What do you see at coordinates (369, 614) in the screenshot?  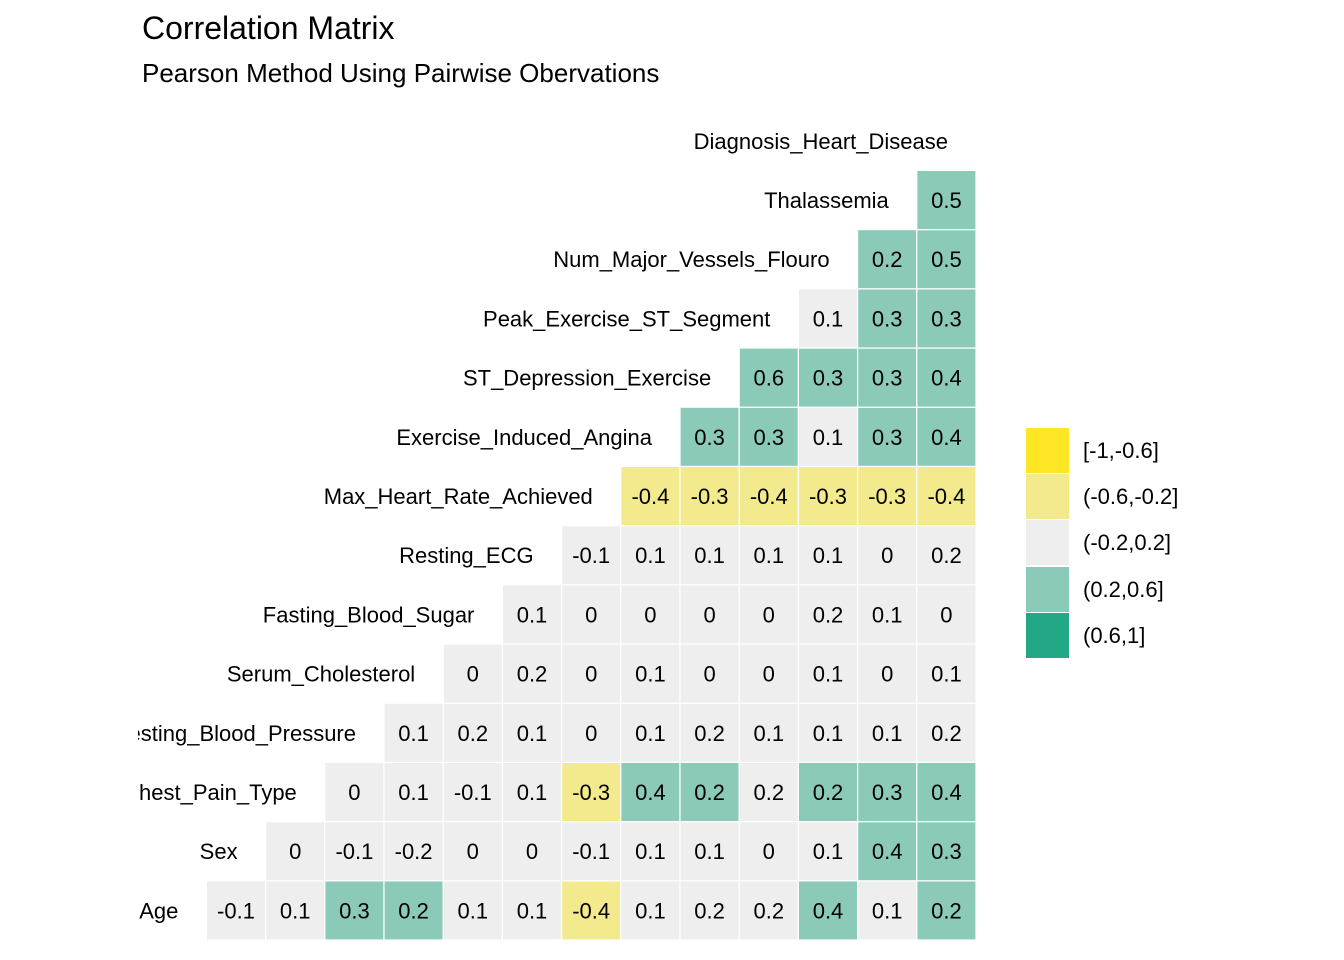 I see `row-label-fasting-blood-sugar: Fasting_Blood_Sugar` at bounding box center [369, 614].